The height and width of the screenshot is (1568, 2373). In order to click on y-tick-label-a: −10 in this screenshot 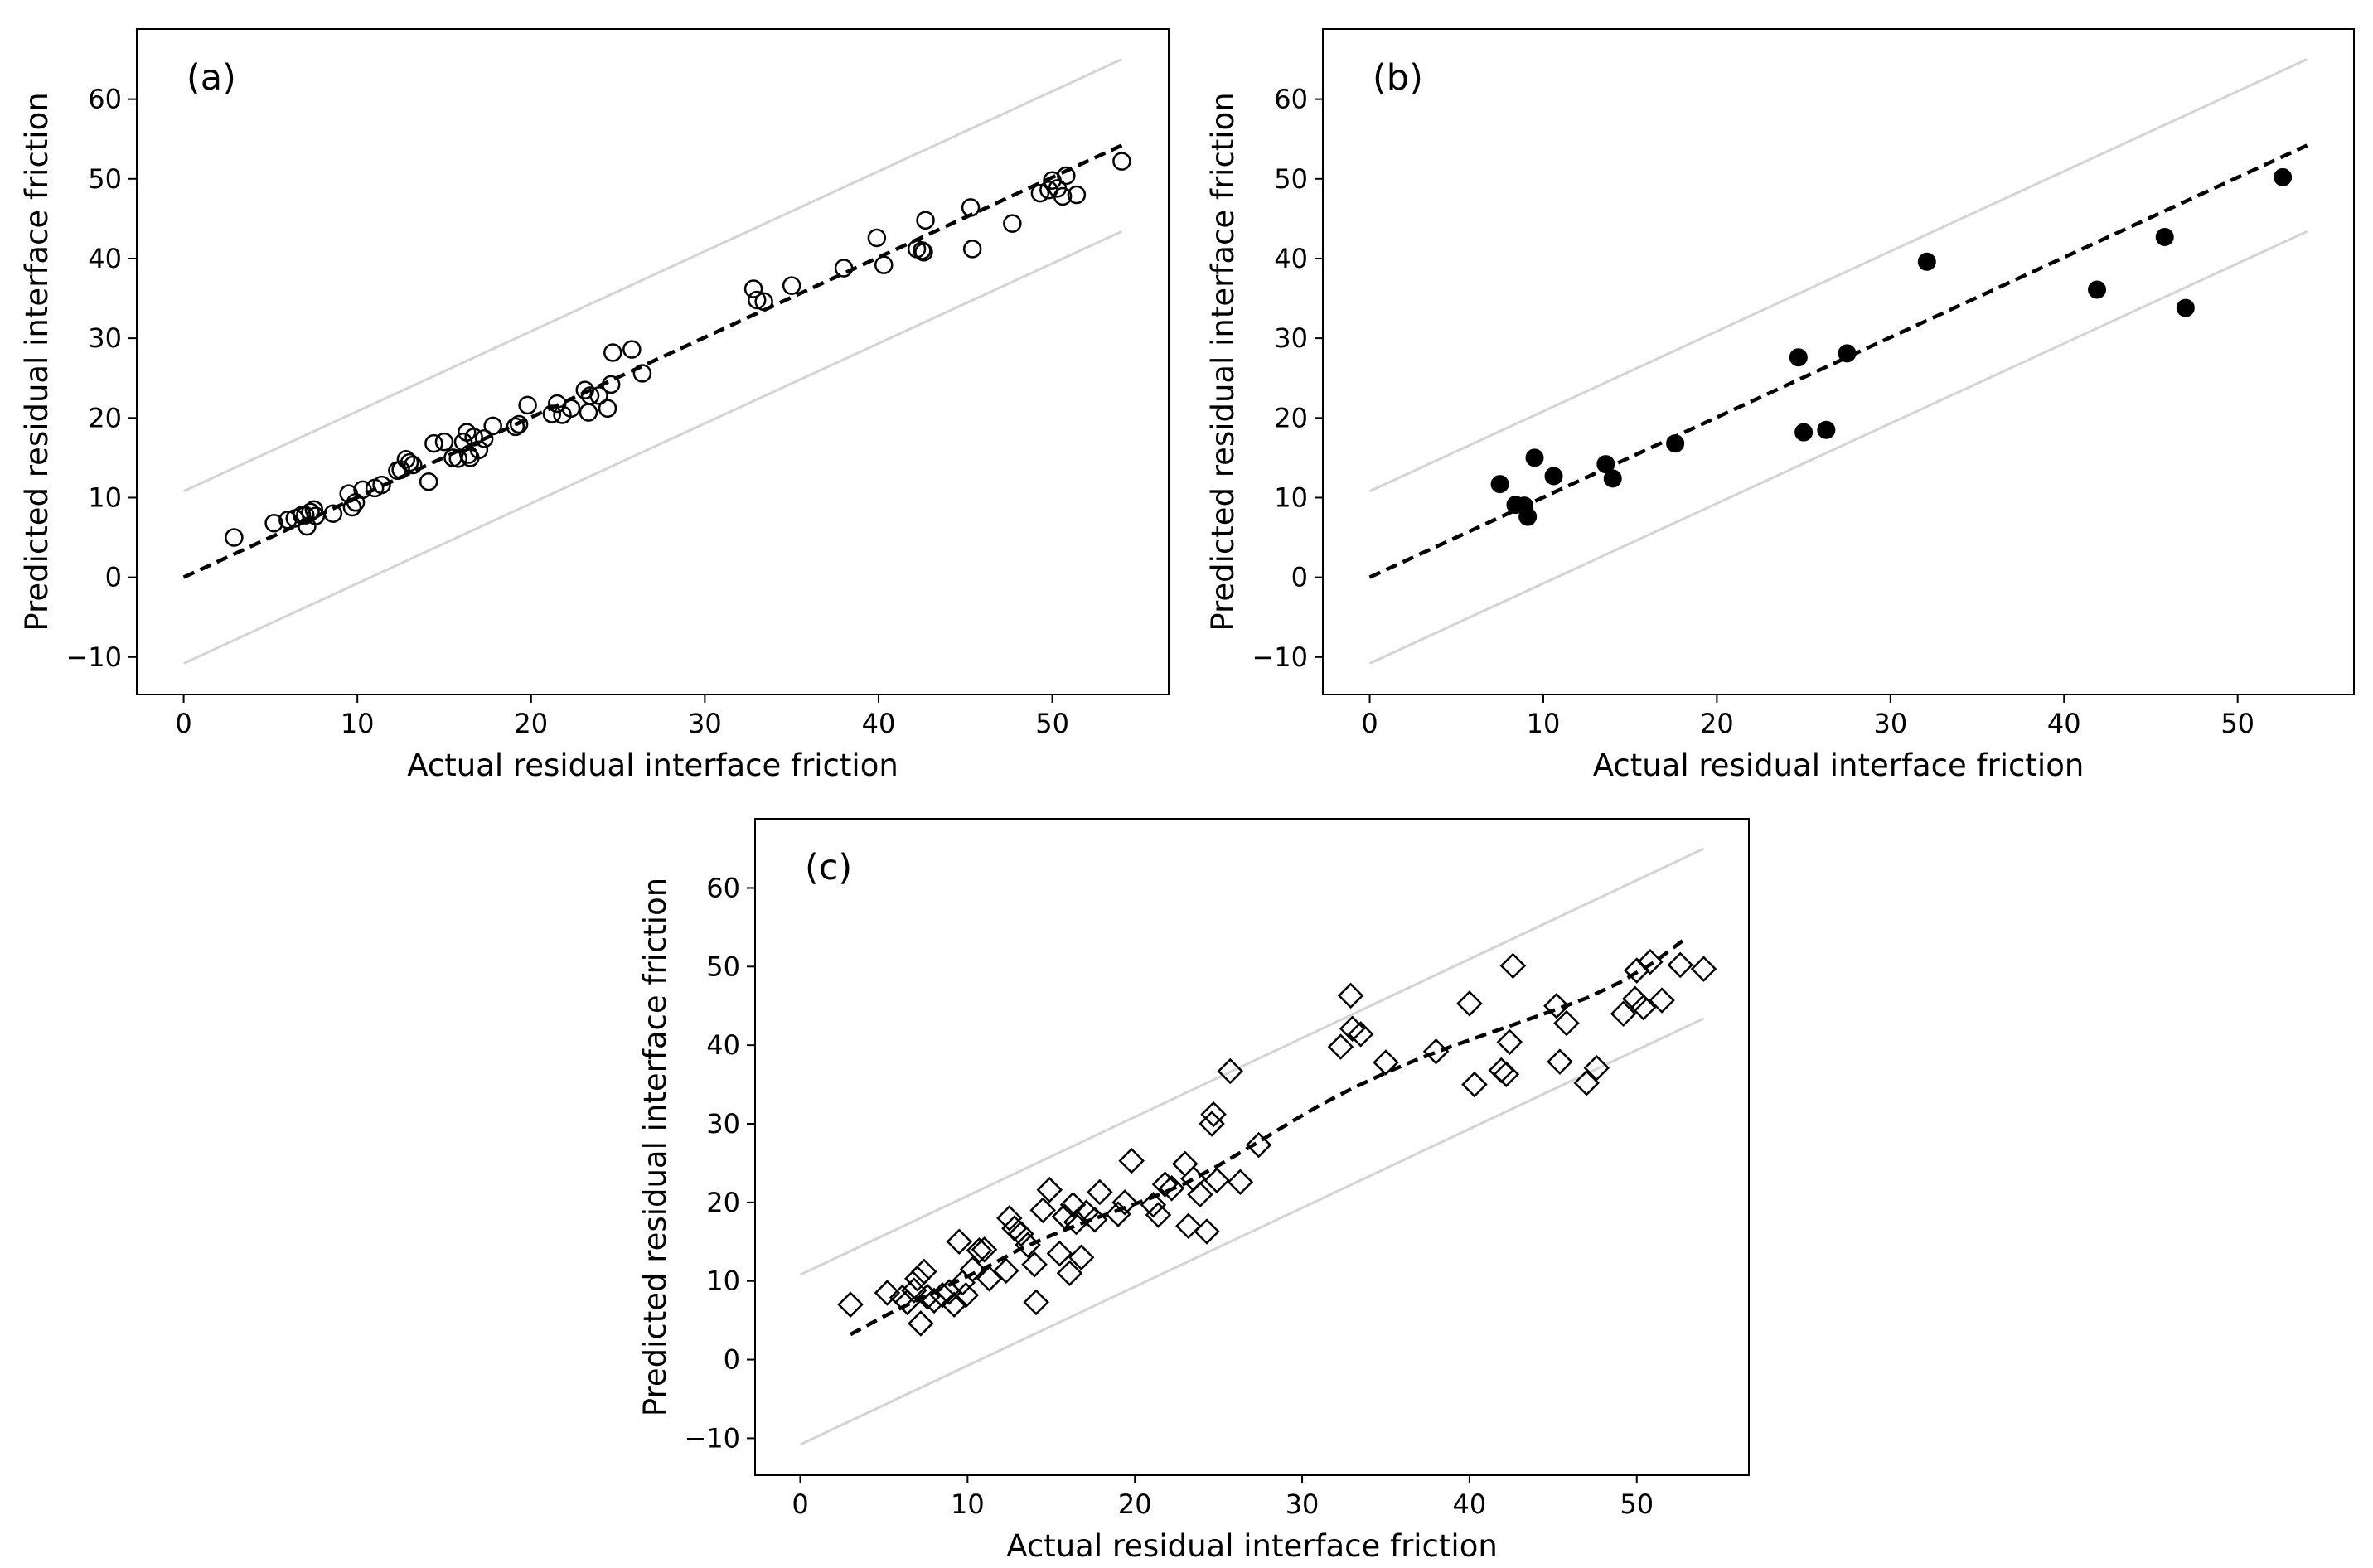, I will do `click(93, 657)`.